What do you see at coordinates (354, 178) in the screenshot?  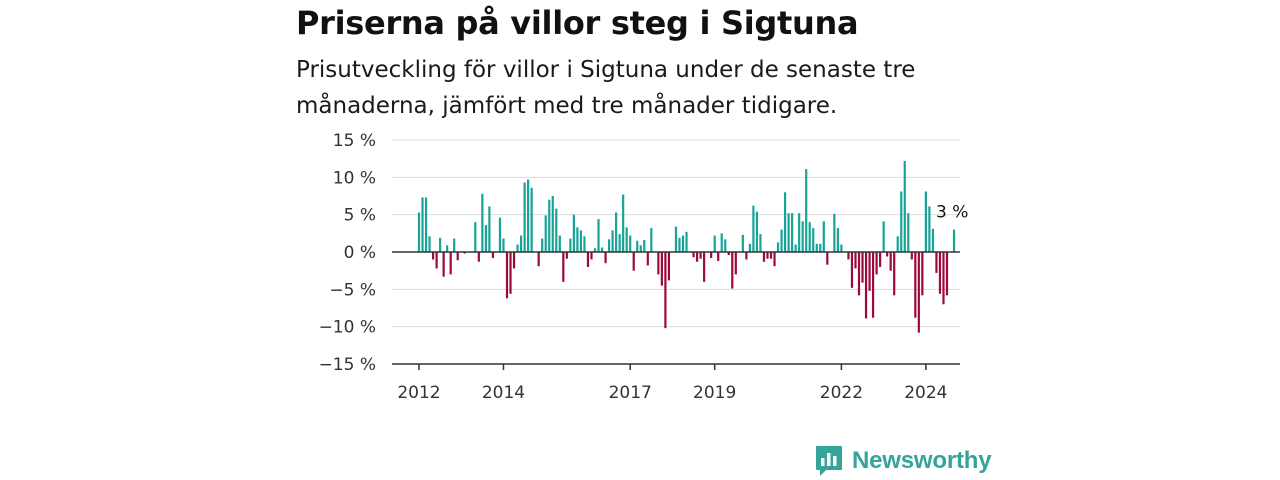 I see `y-tick-label: 10 %` at bounding box center [354, 178].